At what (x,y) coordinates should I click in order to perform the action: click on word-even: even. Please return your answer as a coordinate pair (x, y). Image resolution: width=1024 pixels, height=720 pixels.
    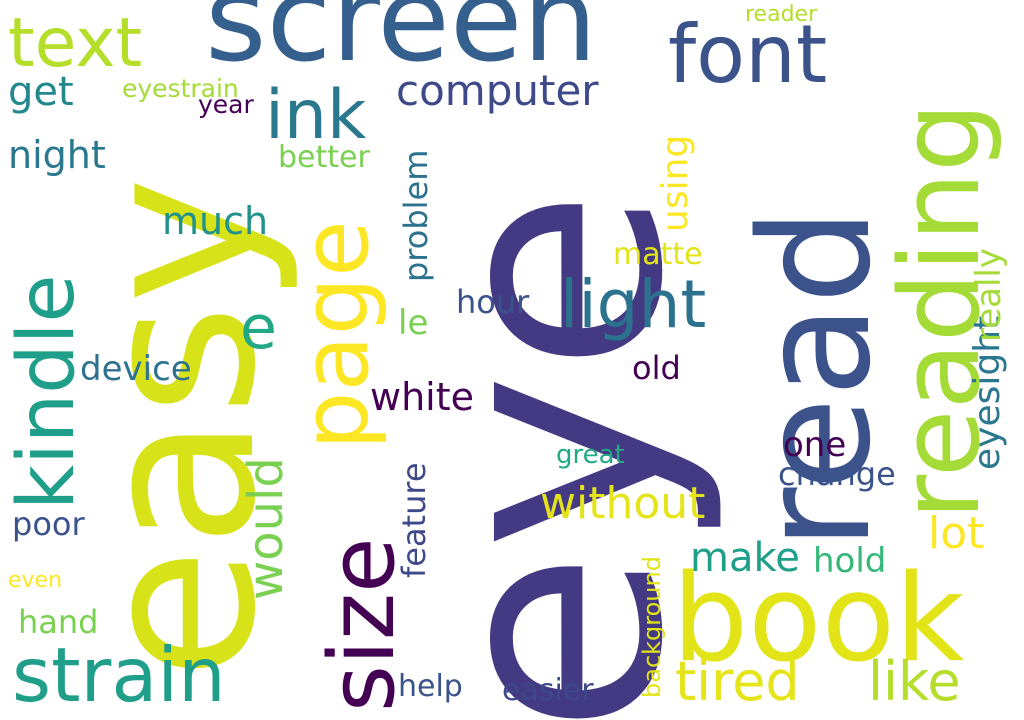
    Looking at the image, I should click on (35, 580).